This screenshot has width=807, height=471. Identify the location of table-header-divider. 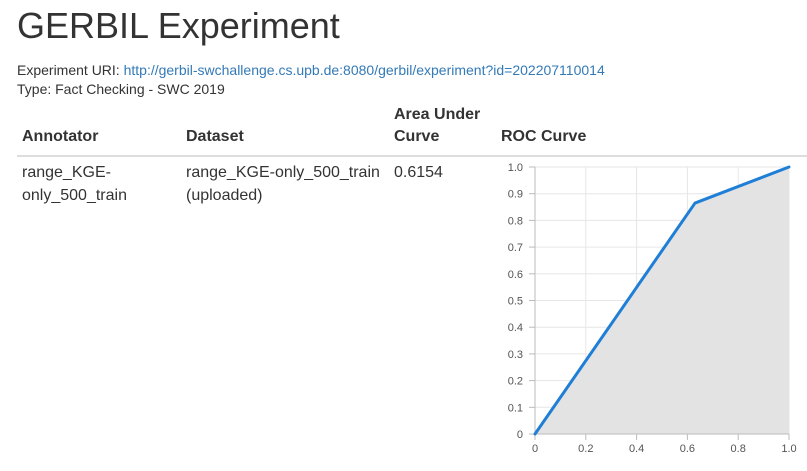
(412, 156).